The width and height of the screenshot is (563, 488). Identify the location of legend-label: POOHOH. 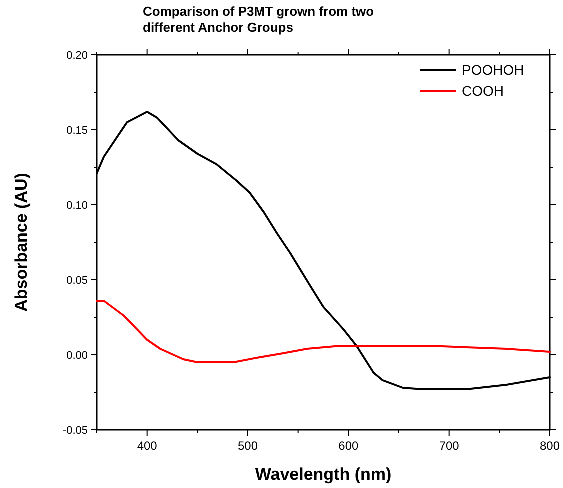
(493, 70).